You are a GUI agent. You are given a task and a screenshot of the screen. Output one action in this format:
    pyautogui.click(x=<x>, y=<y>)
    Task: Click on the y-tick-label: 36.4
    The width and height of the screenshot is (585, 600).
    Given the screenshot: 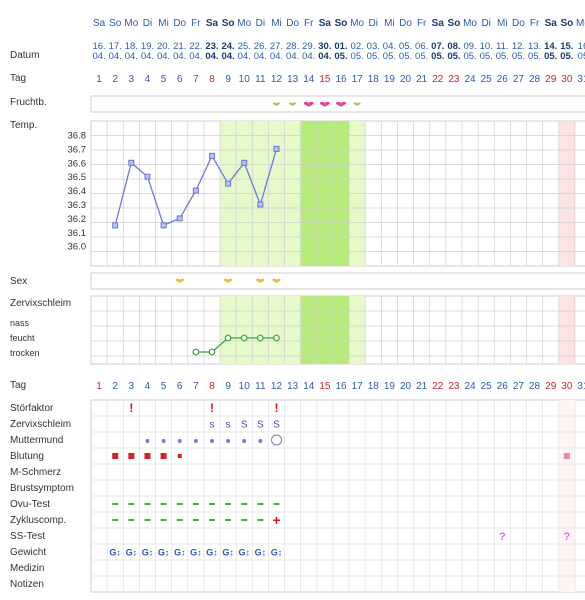 What is the action you would take?
    pyautogui.click(x=77, y=191)
    